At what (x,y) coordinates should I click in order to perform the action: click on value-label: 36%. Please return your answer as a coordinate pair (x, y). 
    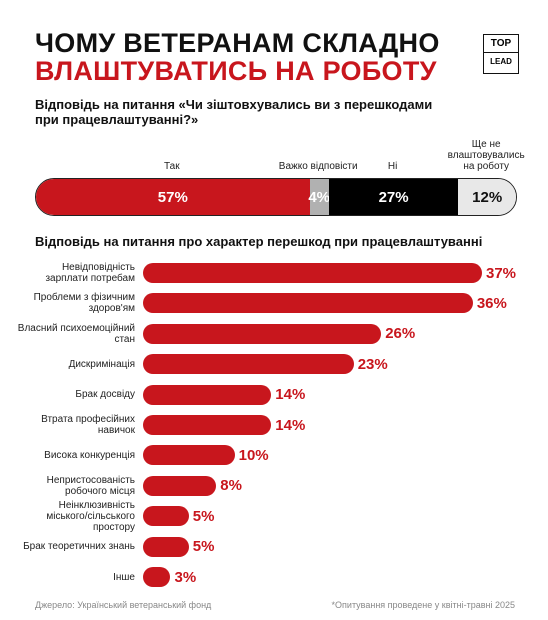
    Looking at the image, I should click on (491, 303).